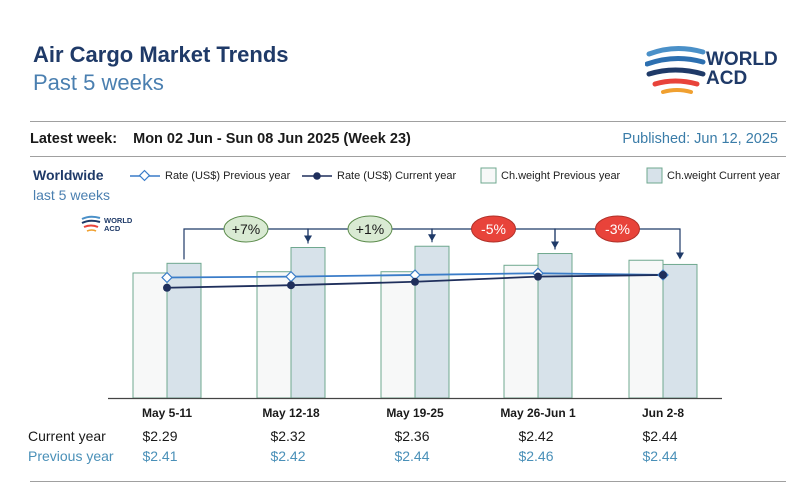 The image size is (800, 495). What do you see at coordinates (742, 59) in the screenshot?
I see `logo-text-line-1: WORLD` at bounding box center [742, 59].